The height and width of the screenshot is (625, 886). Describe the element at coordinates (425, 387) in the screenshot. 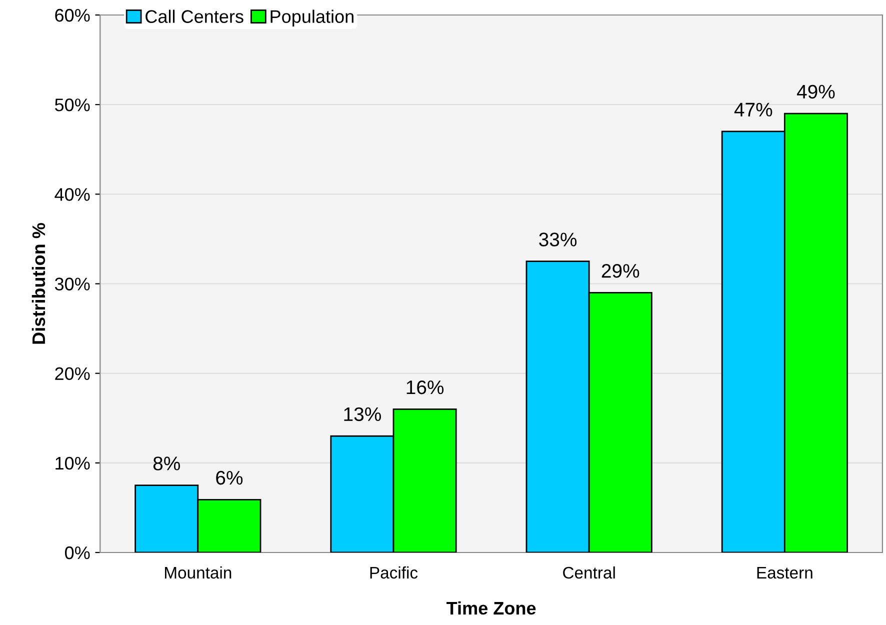

I see `data-label: 16%` at that location.